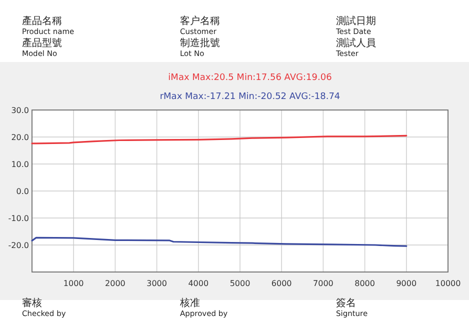  I want to click on text: 客户名稱, so click(200, 21).